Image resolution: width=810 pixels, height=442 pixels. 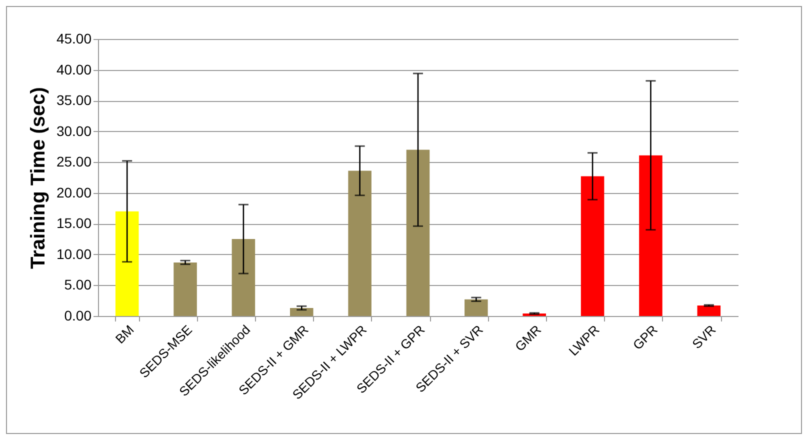 What do you see at coordinates (74, 223) in the screenshot?
I see `y-tick-label: 15.00` at bounding box center [74, 223].